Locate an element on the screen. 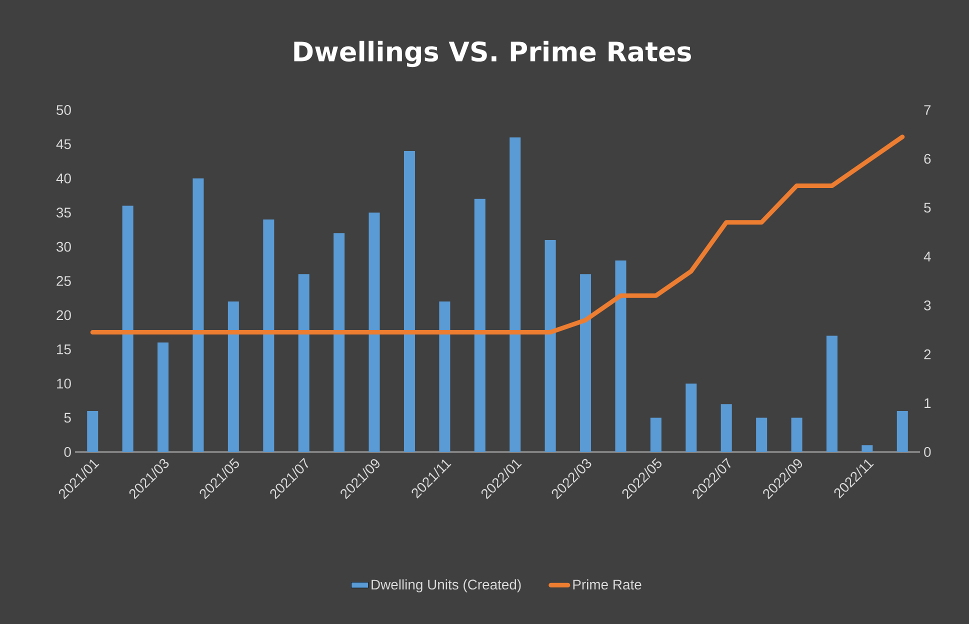  y-tick-label: 10 is located at coordinates (64, 383).